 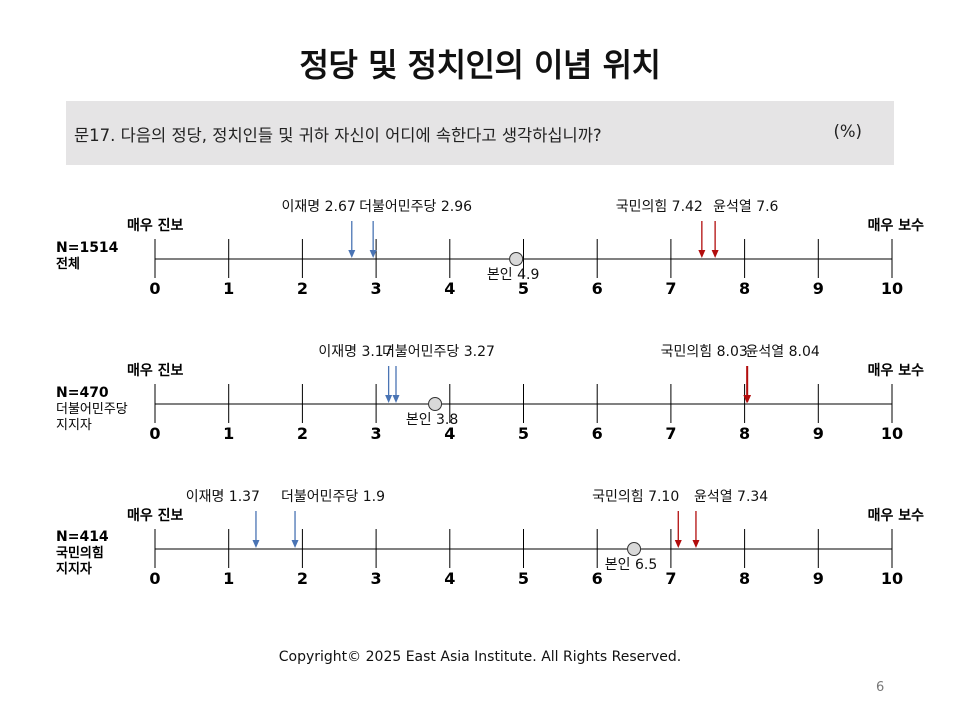 What do you see at coordinates (92, 409) in the screenshot?
I see `group-label: 더불어민주당` at bounding box center [92, 409].